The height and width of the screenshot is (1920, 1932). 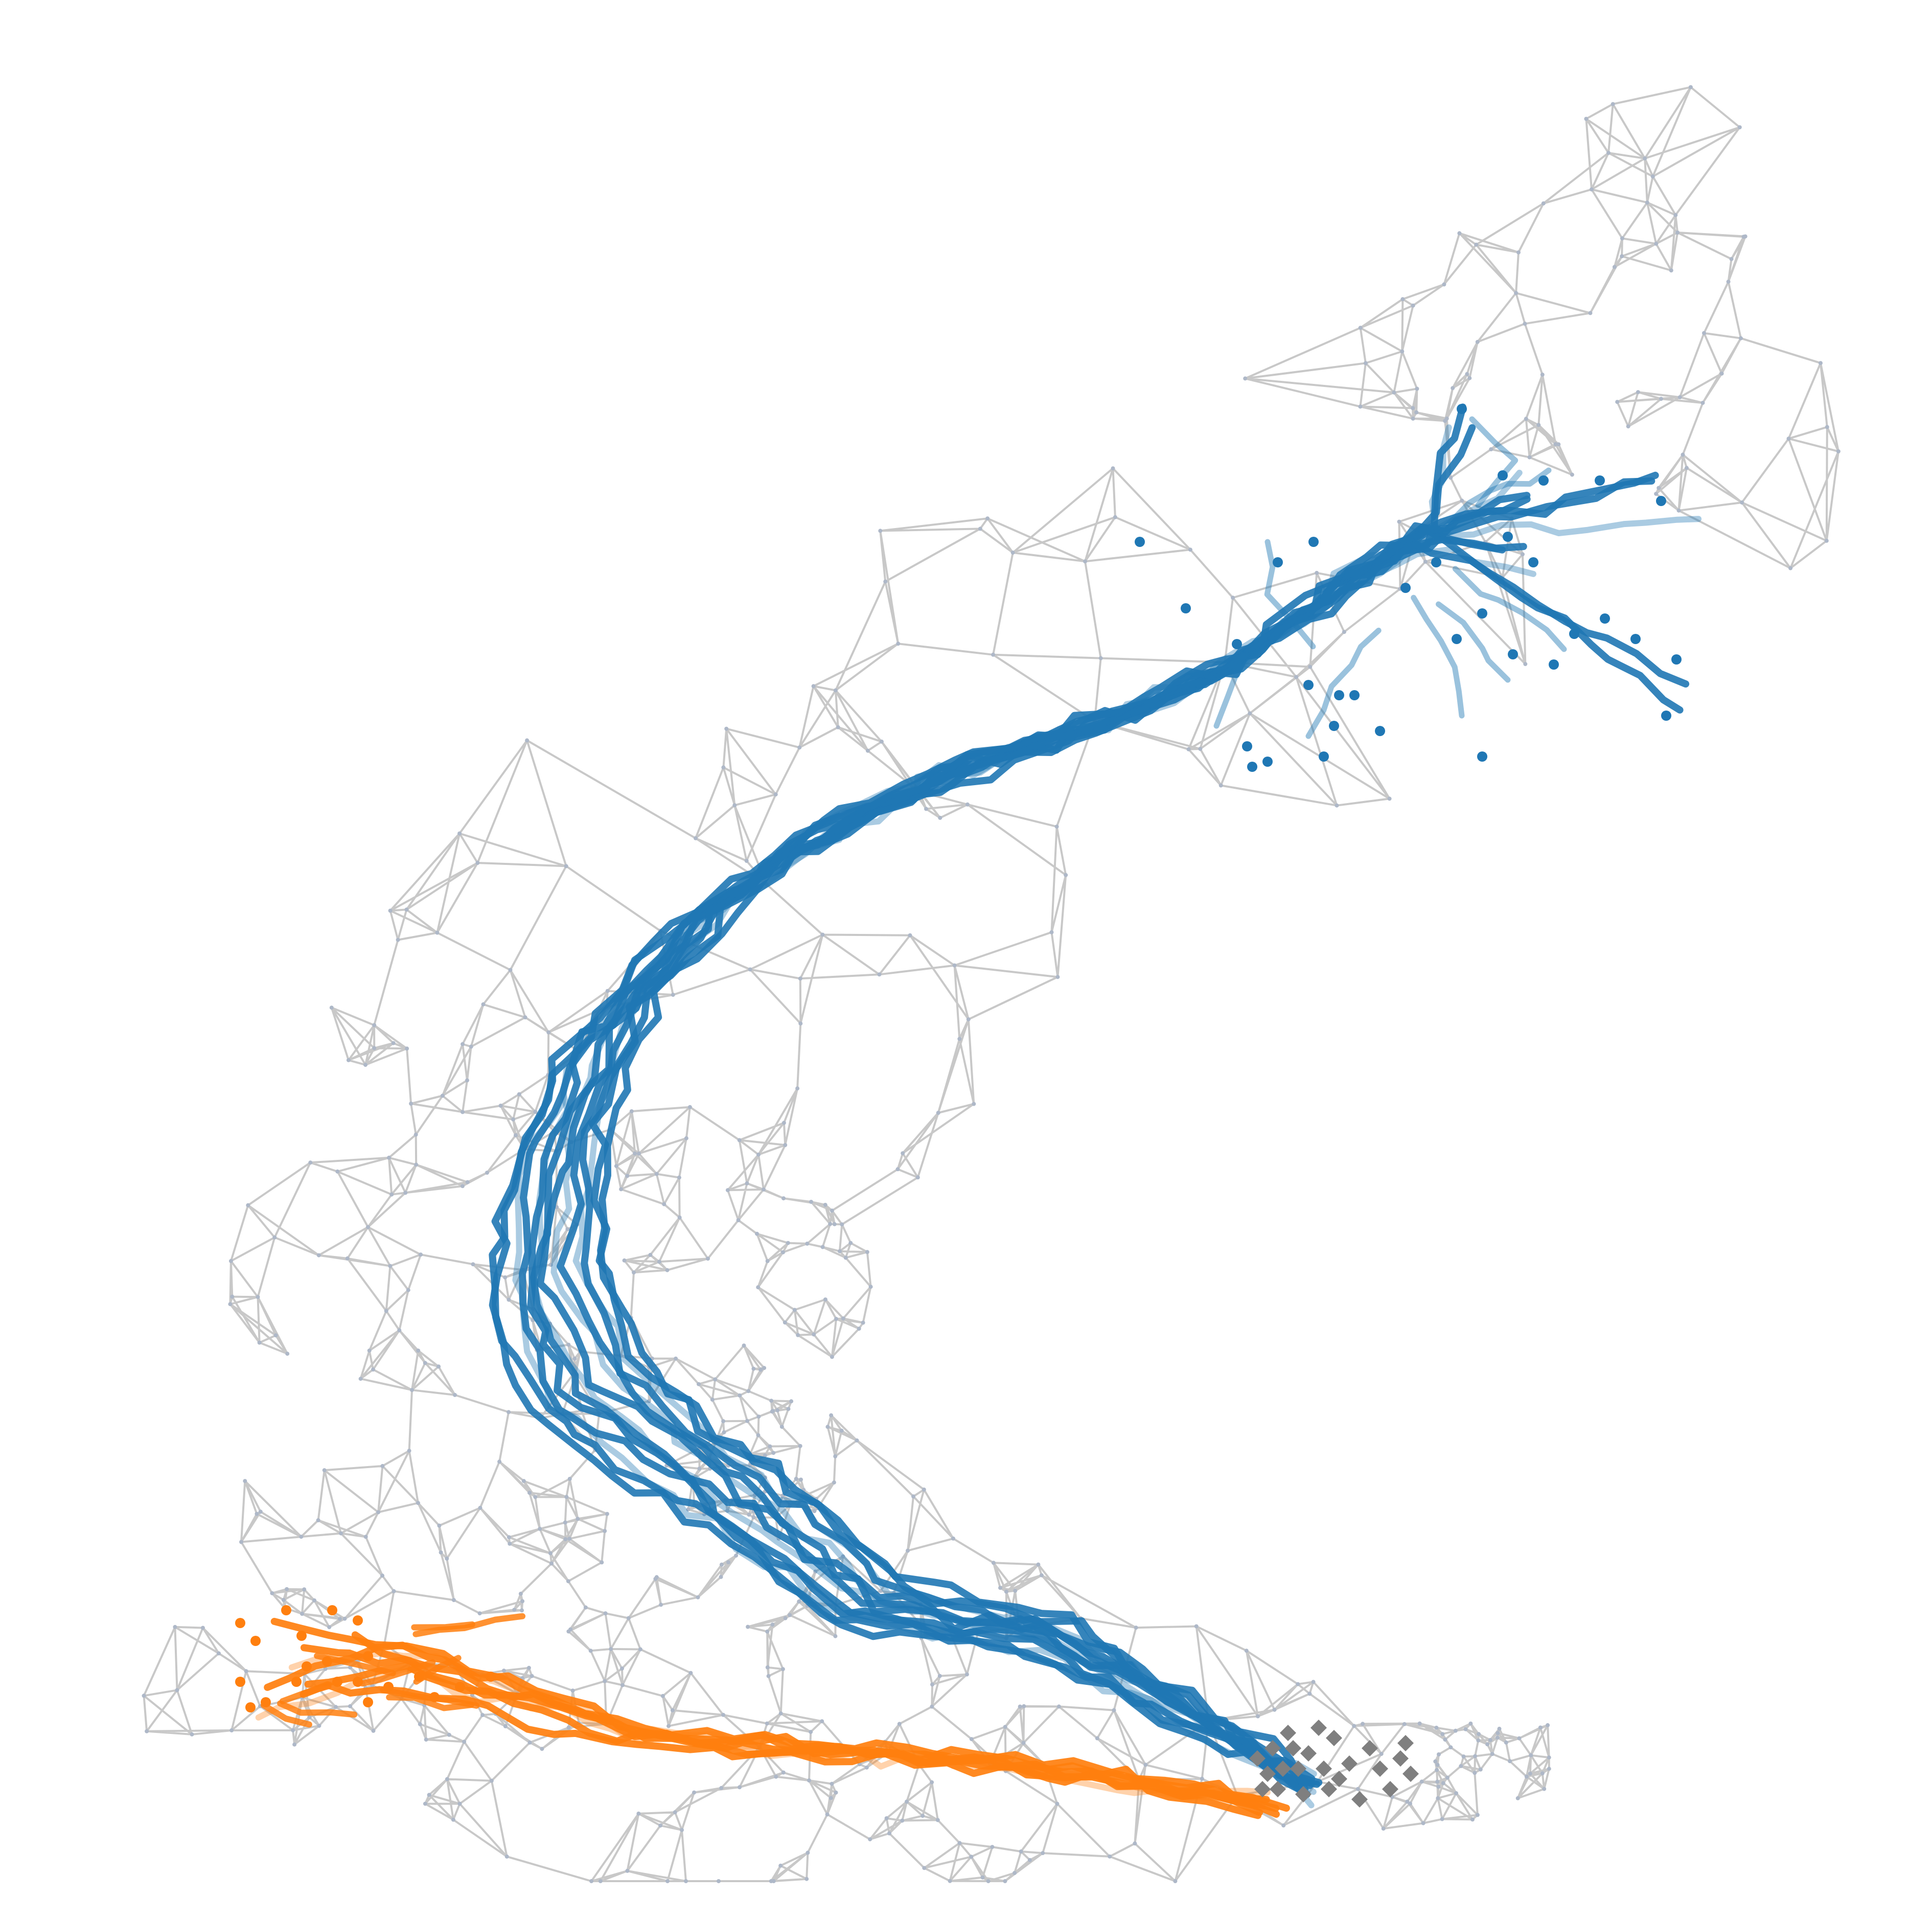 I want to click on branch-a-spur, so click(x=1343, y=683).